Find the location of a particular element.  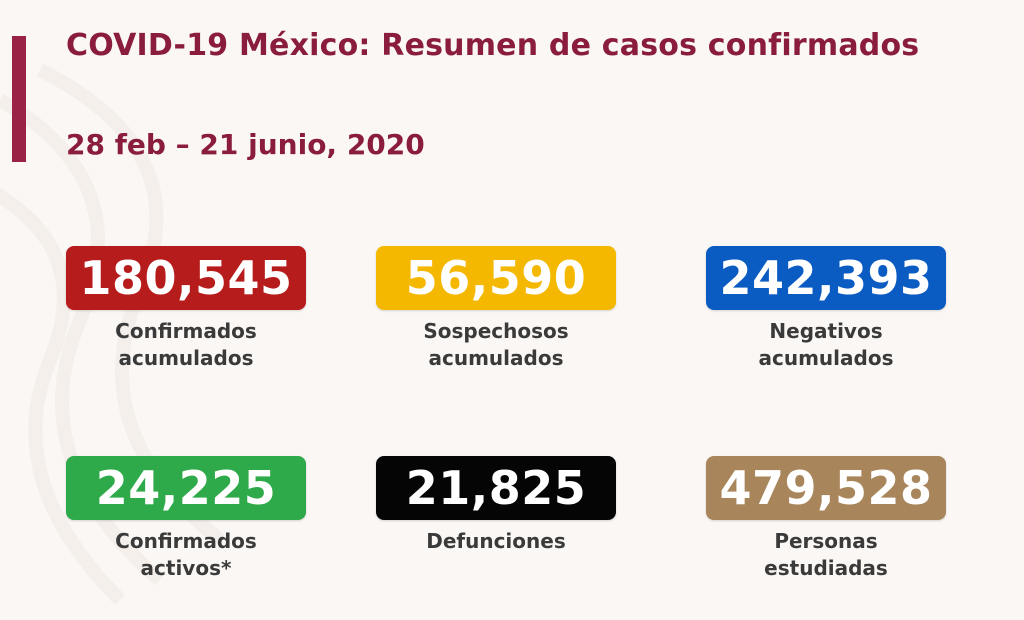

stat-value-box: 21,825 is located at coordinates (496, 488).